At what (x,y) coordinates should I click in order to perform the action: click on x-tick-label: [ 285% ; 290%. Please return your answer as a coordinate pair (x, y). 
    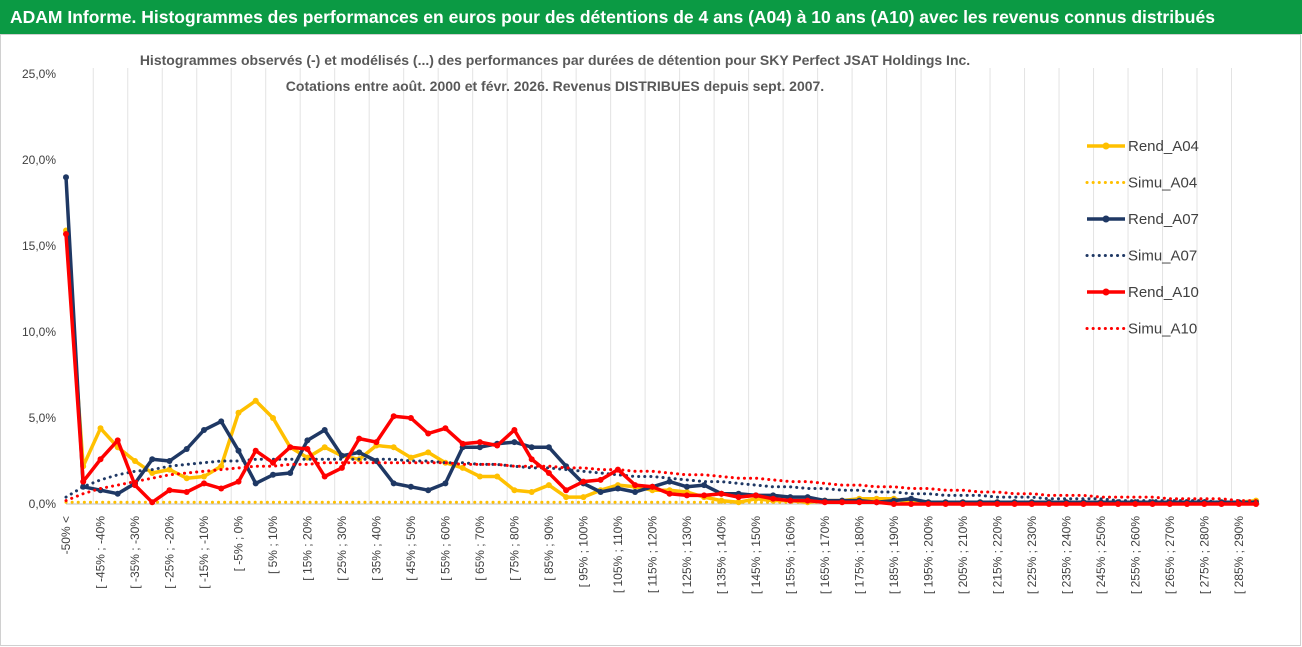
    Looking at the image, I should click on (1239, 555).